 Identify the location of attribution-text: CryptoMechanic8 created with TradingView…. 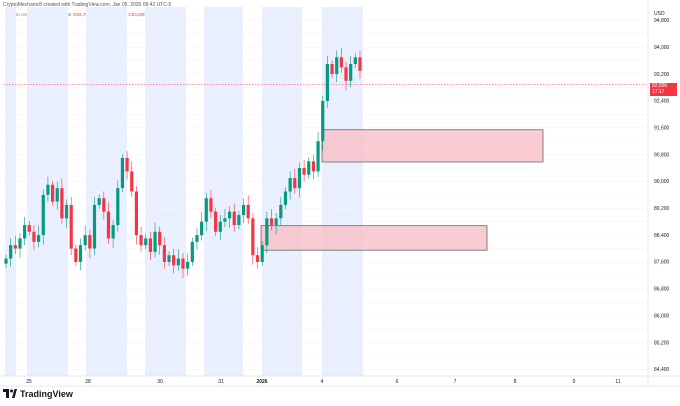
(87, 5).